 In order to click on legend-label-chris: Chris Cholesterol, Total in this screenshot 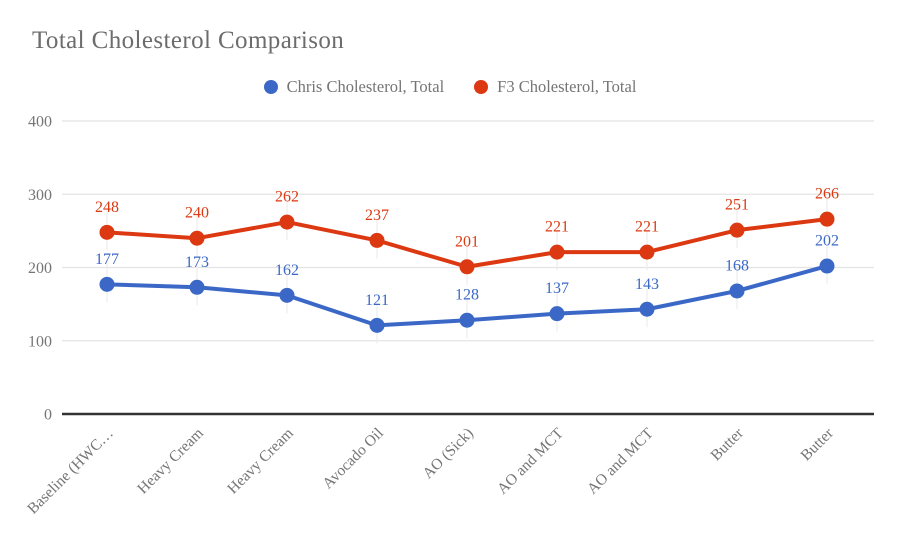, I will do `click(365, 86)`.